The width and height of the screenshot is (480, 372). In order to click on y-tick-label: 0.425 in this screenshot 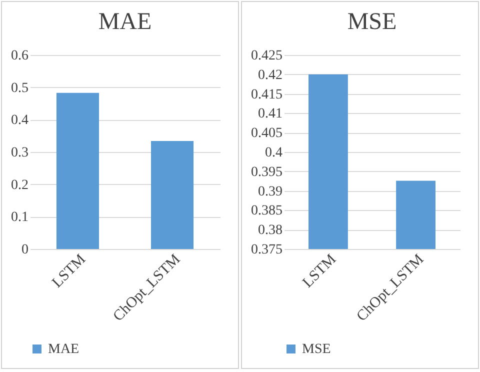, I will do `click(266, 56)`.